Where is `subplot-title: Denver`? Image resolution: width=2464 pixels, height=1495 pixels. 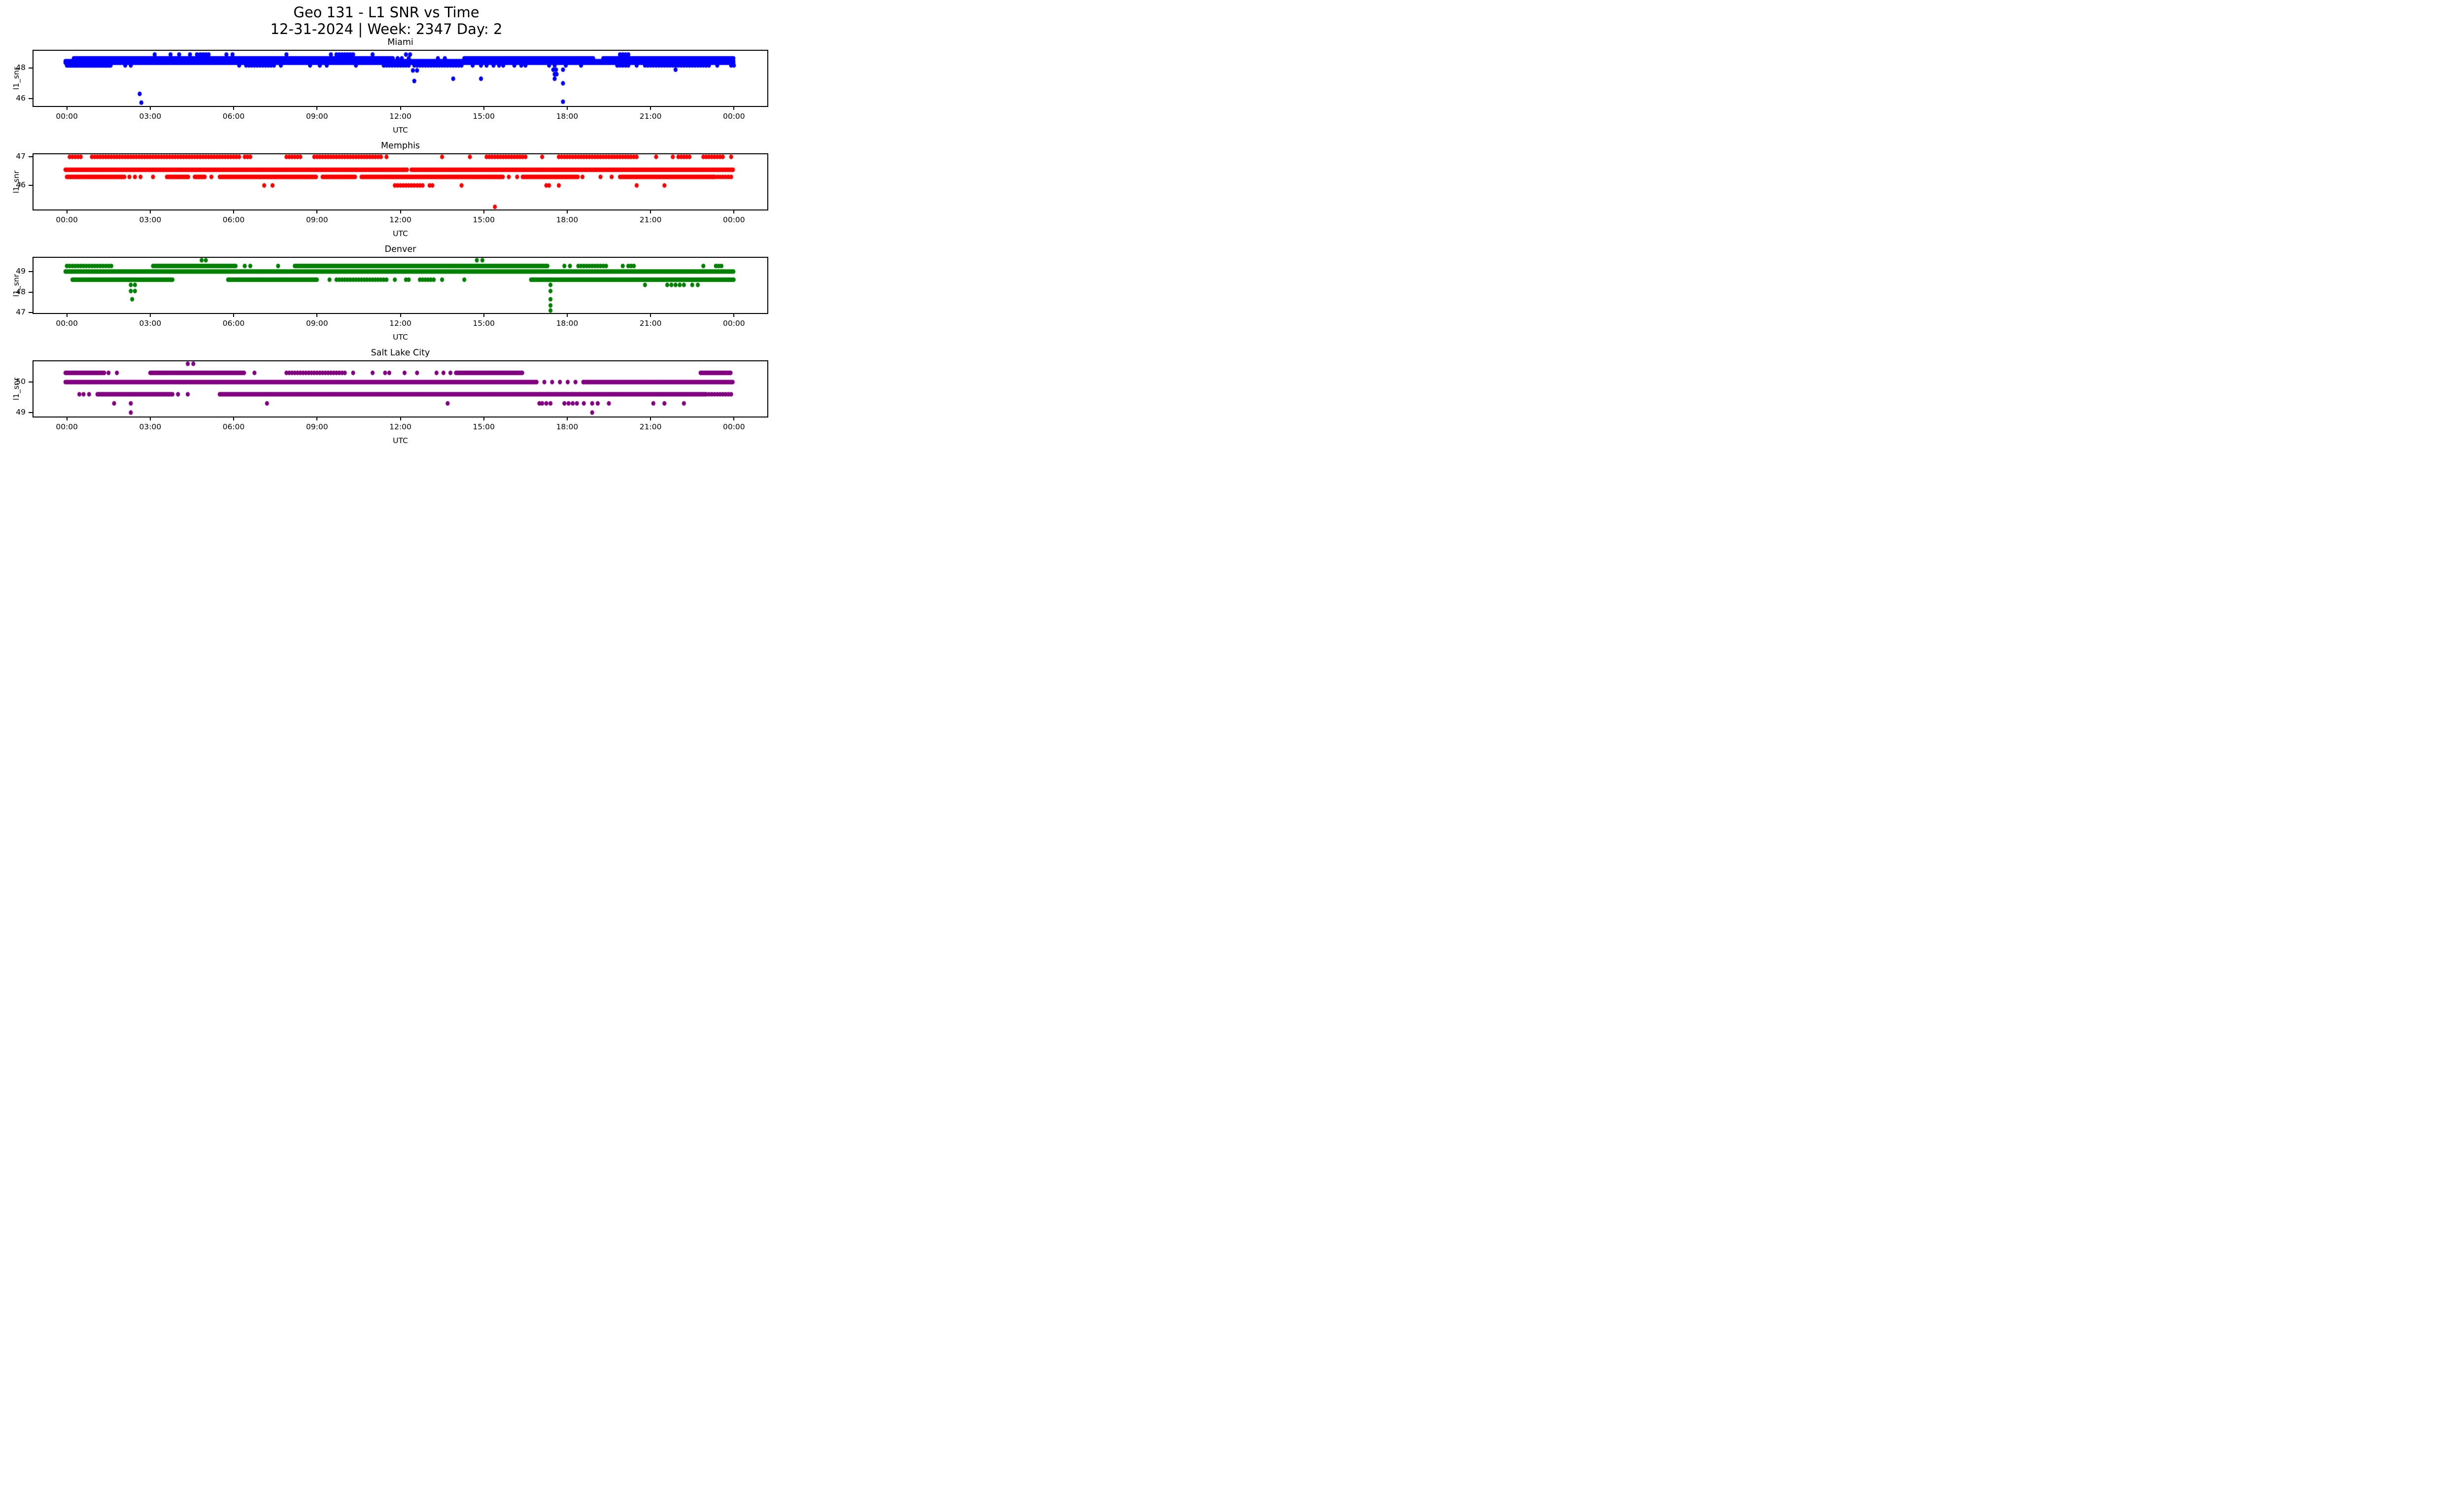
subplot-title: Denver is located at coordinates (400, 249).